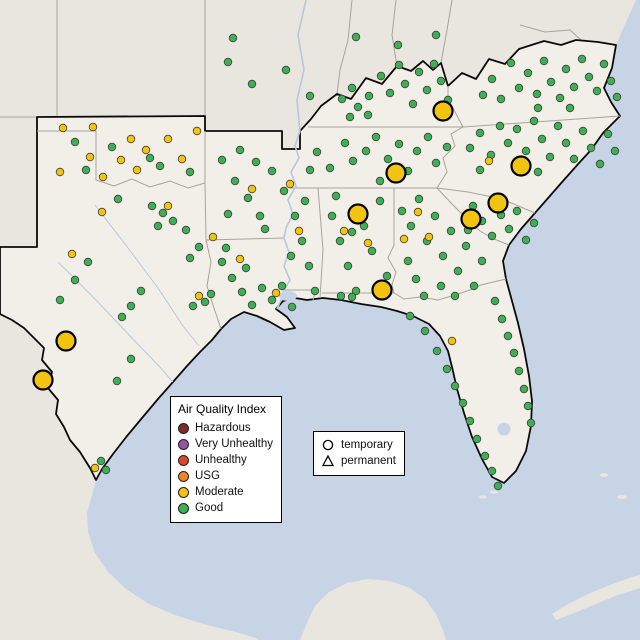 This screenshot has width=640, height=640. Describe the element at coordinates (358, 461) in the screenshot. I see `station-type-permanent-row: permanent` at that location.